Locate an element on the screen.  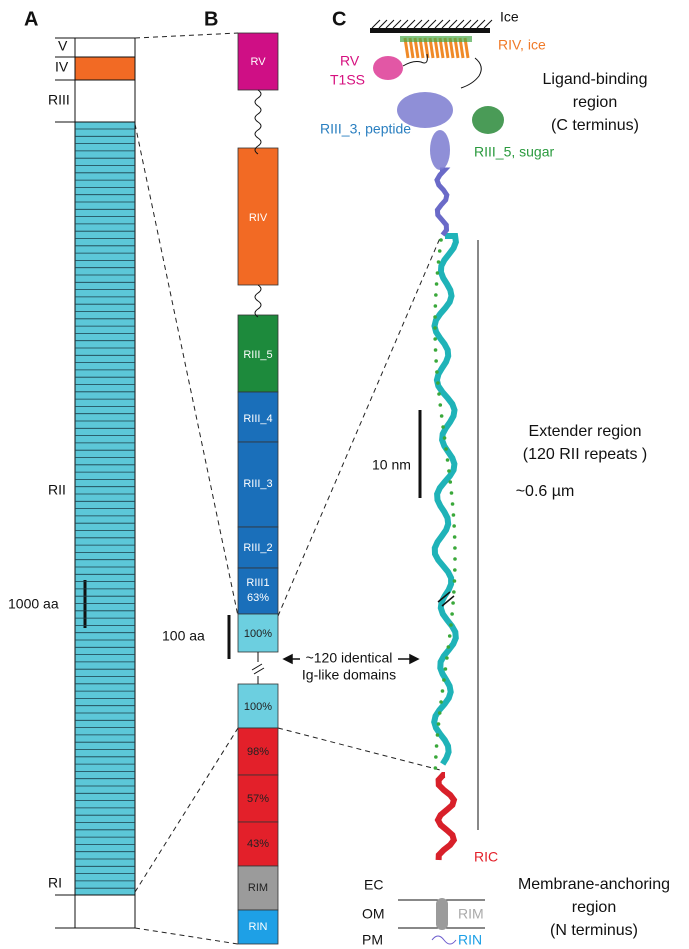
region-label: Ligand-binding is located at coordinates (595, 79).